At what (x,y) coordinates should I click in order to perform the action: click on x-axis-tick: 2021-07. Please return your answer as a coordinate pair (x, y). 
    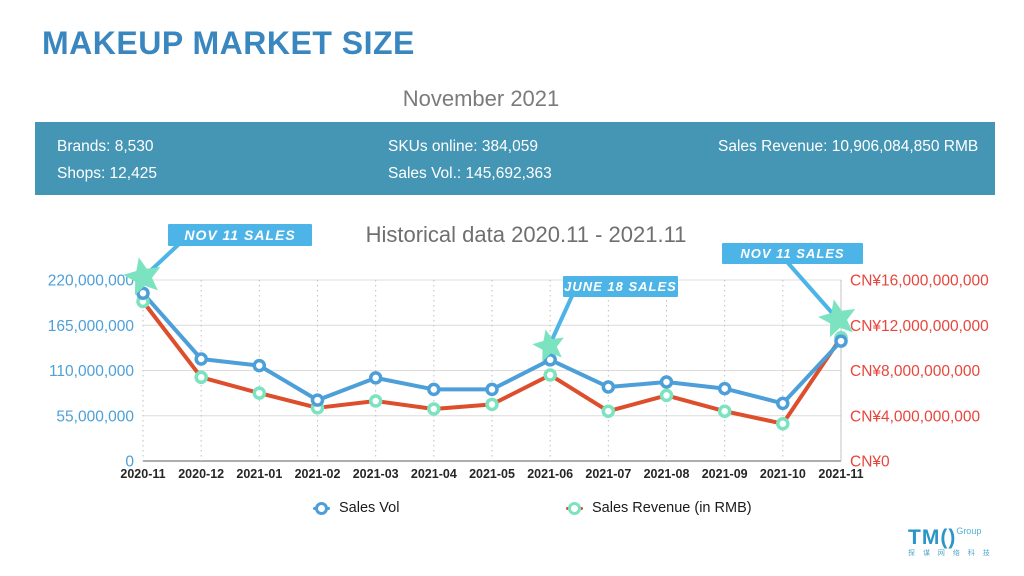
    Looking at the image, I should click on (608, 474).